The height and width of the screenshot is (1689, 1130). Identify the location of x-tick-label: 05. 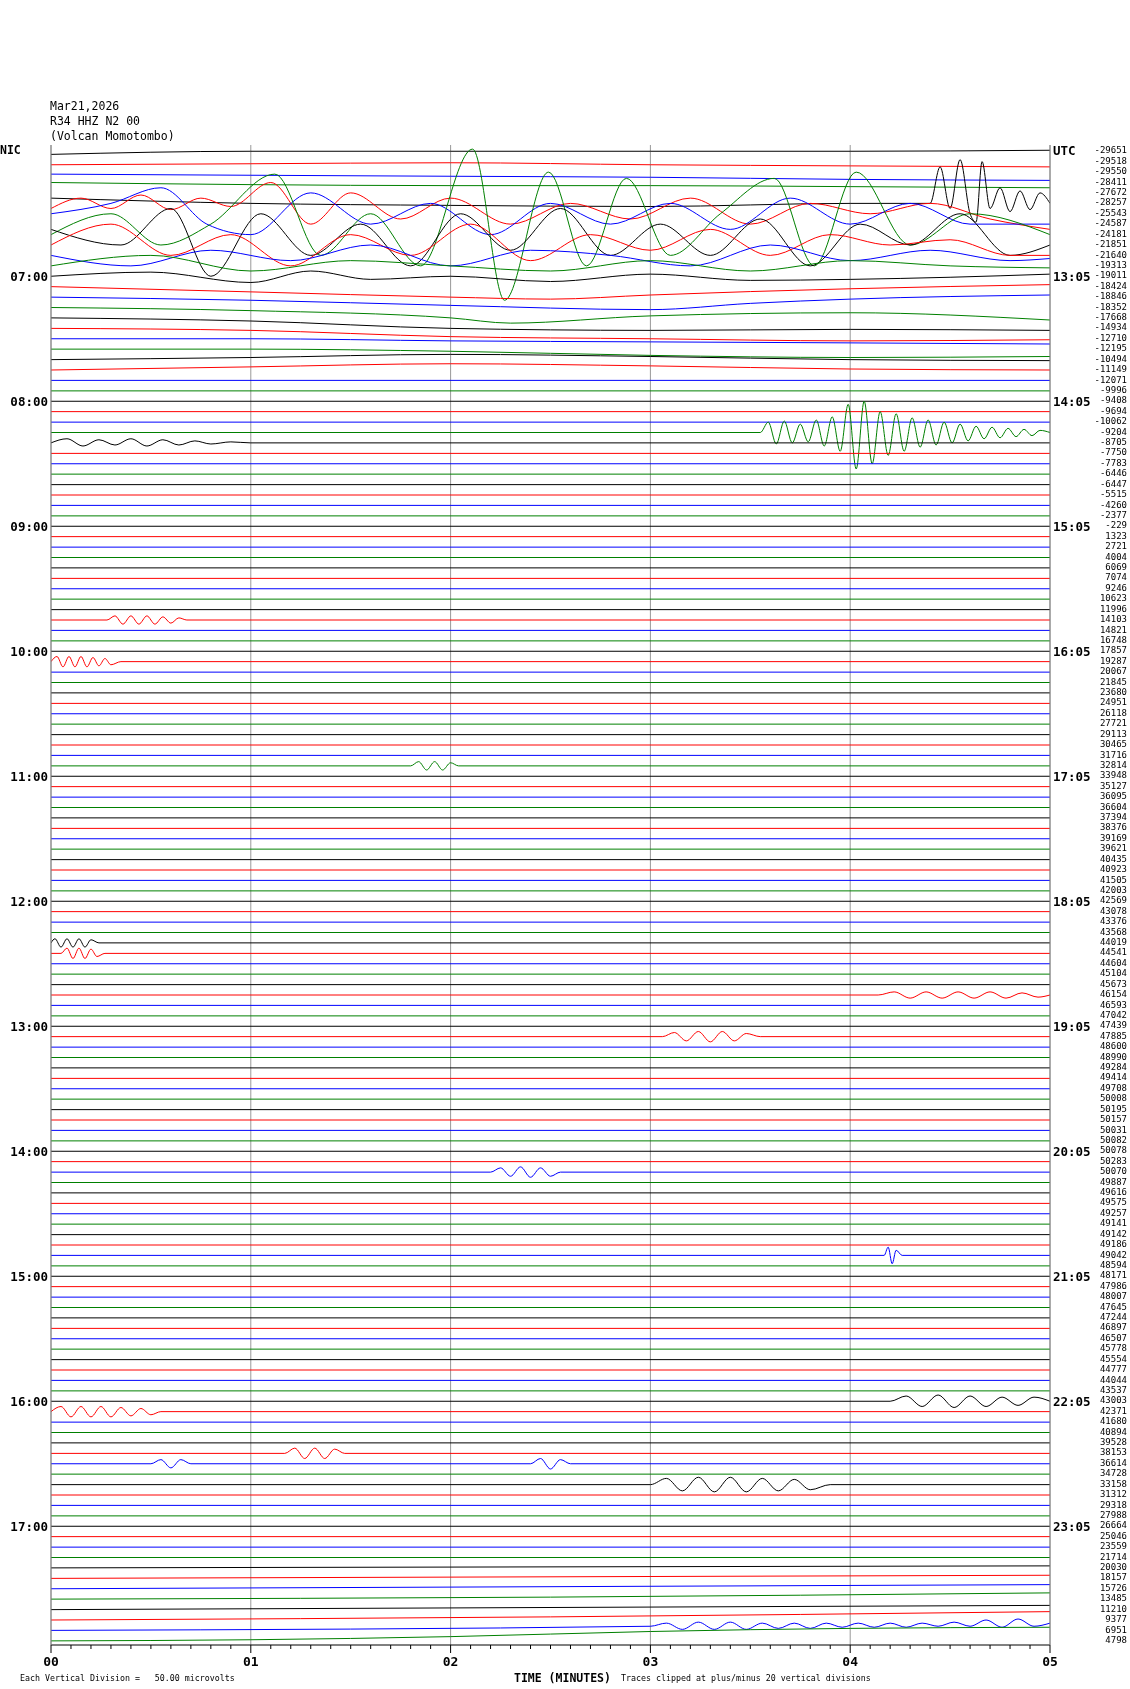
(1050, 1661).